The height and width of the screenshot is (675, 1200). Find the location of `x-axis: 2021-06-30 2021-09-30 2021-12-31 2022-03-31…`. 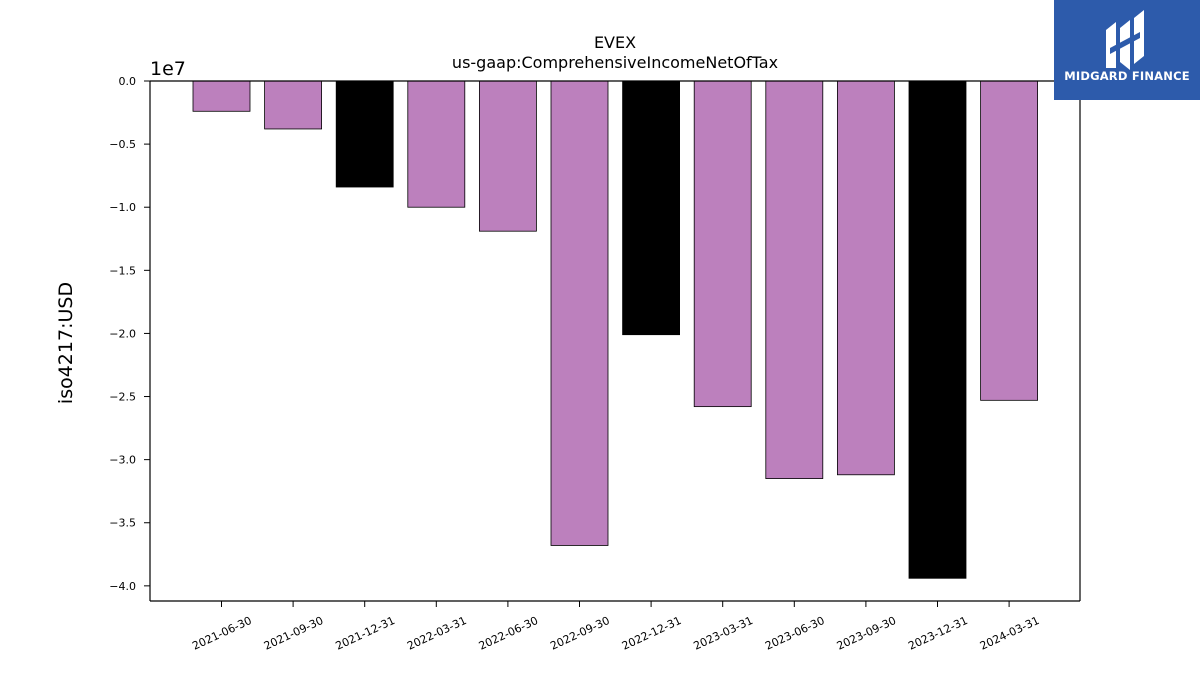

x-axis: 2021-06-30 2021-09-30 2021-12-31 2022-03-31… is located at coordinates (615, 627).